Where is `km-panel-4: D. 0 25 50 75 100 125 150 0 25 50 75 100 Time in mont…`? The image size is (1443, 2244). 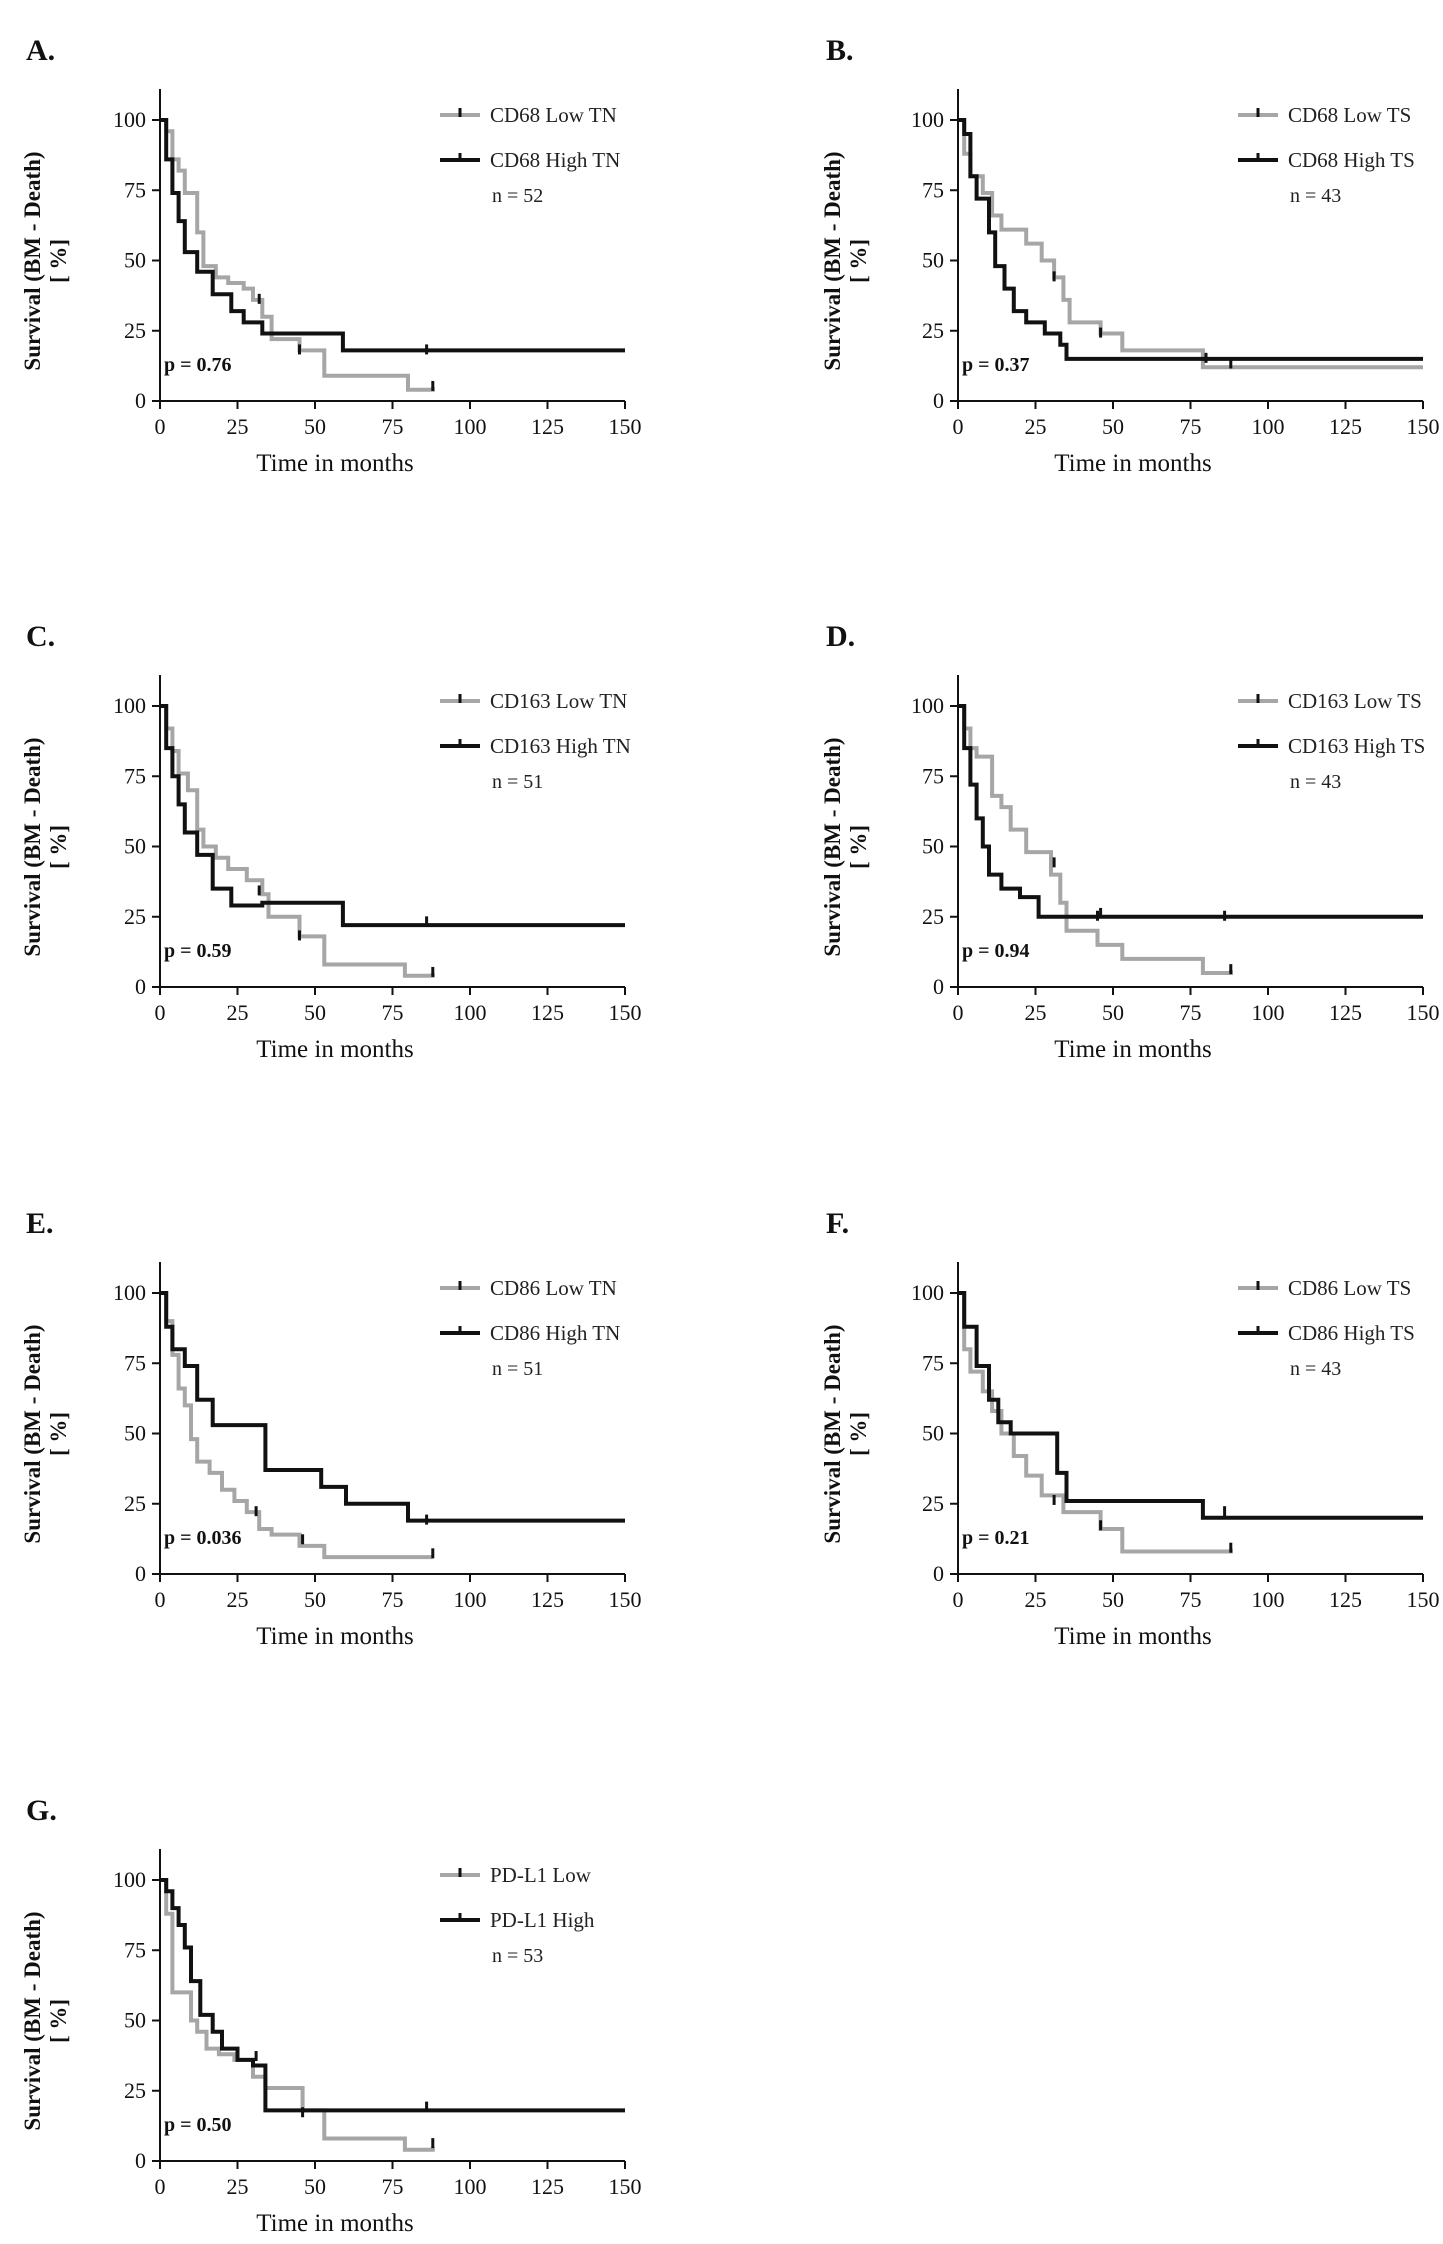
km-panel-4: D. 0 25 50 75 100 125 150 0 25 50 75 100 Time in mont… is located at coordinates (1130, 841).